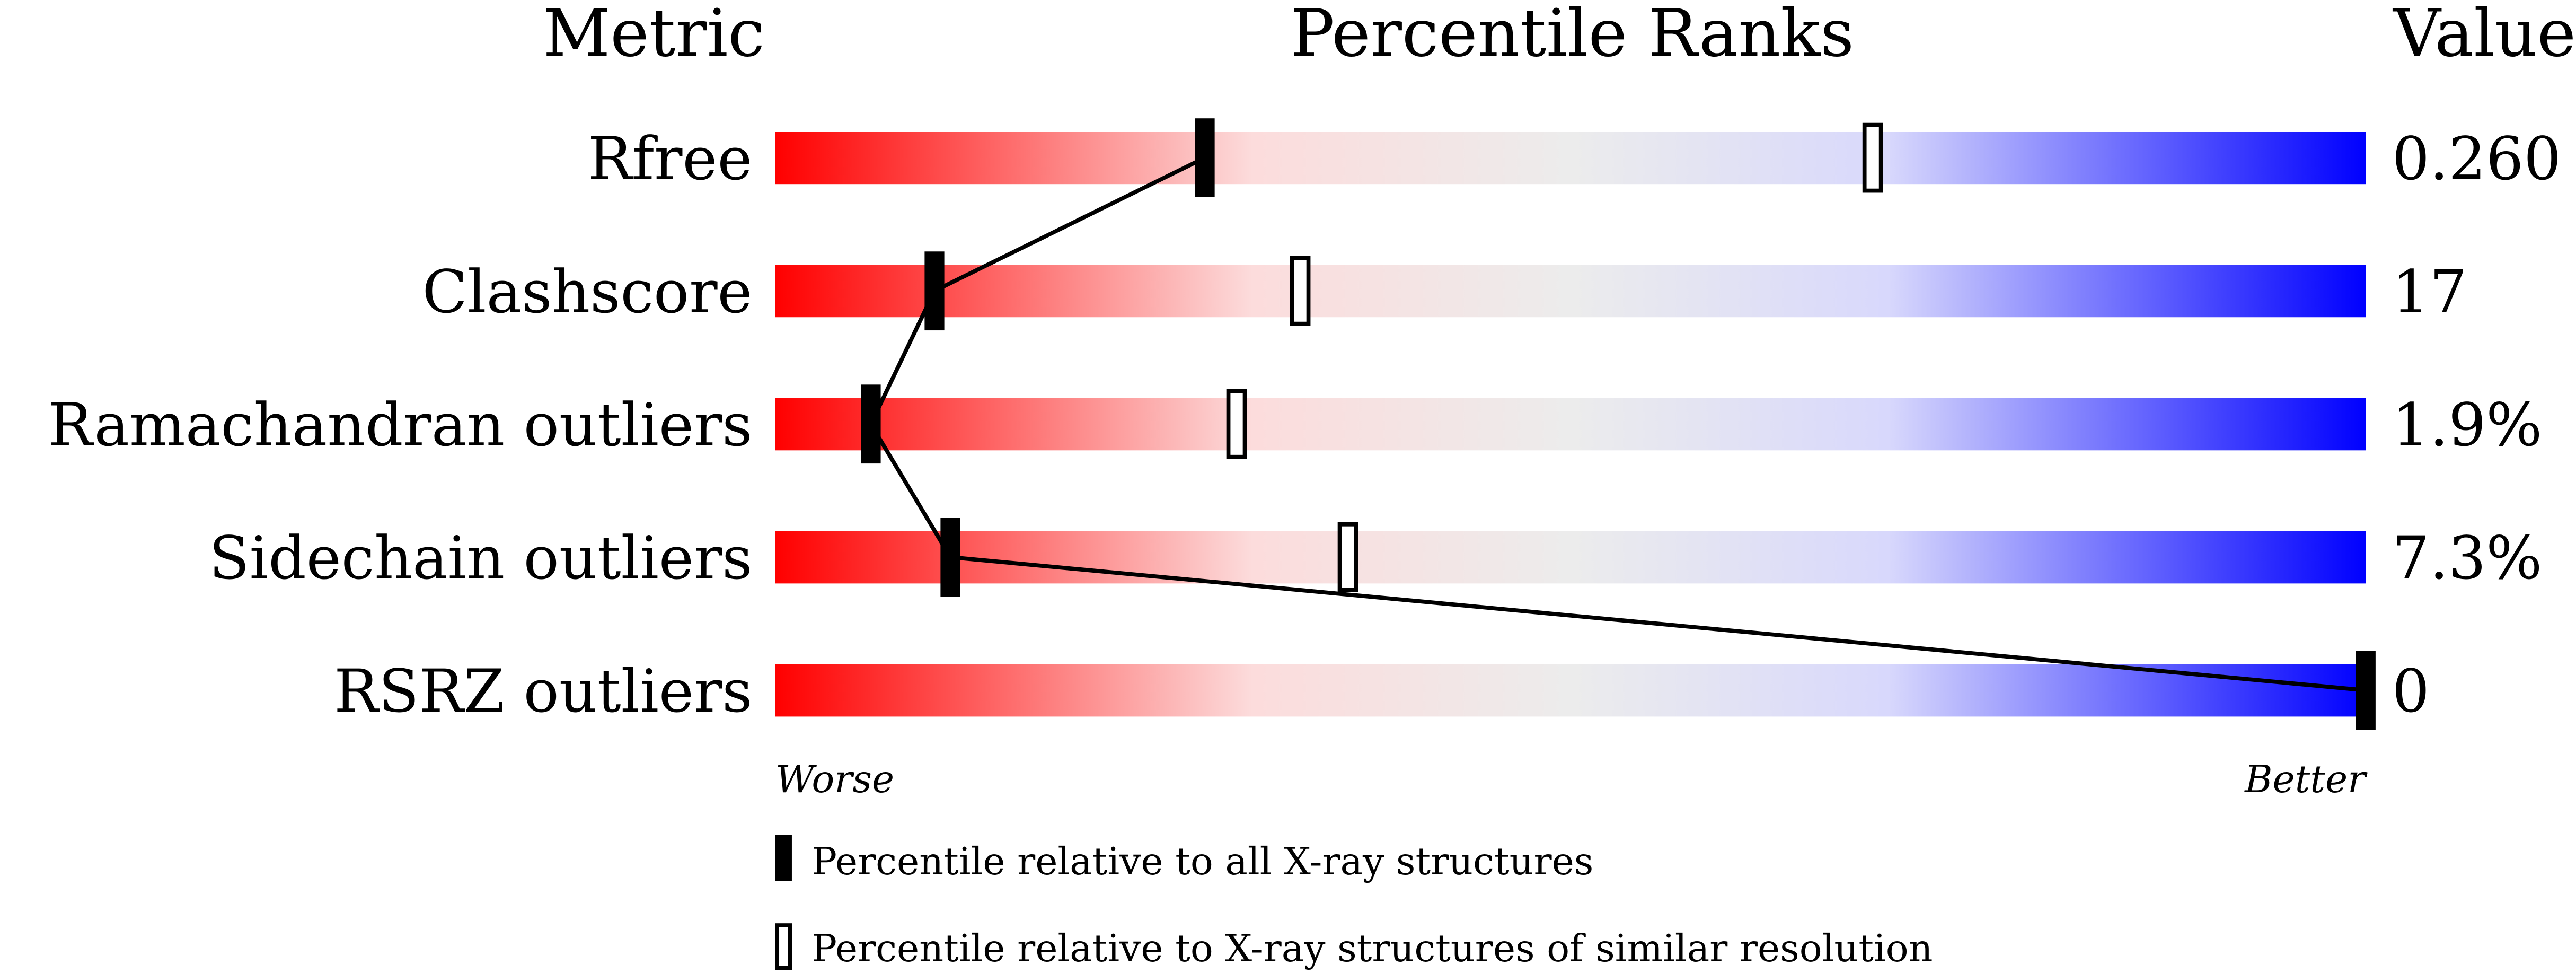  Describe the element at coordinates (2467, 425) in the screenshot. I see `metric-value: 1.9%` at that location.